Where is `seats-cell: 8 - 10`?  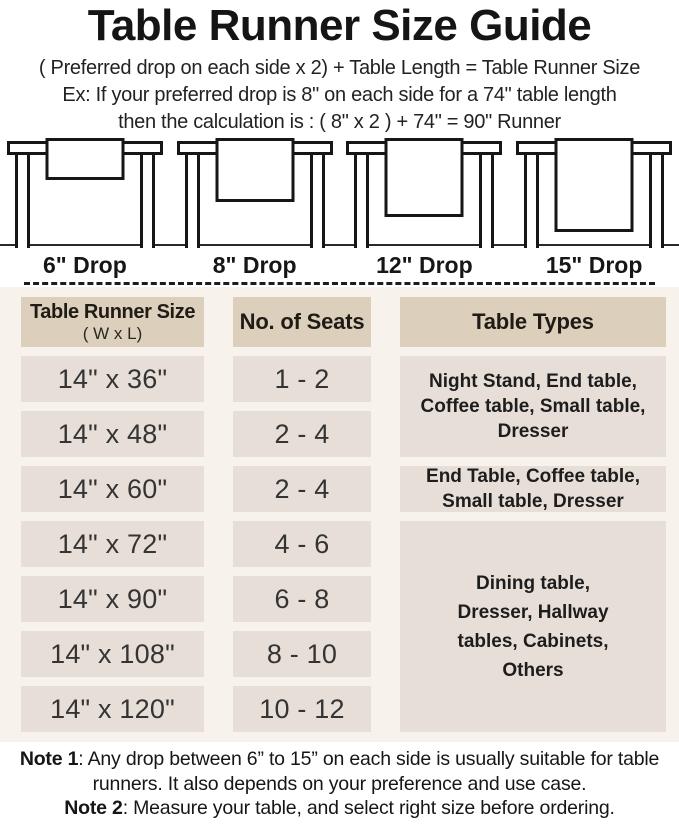
seats-cell: 8 - 10 is located at coordinates (302, 654).